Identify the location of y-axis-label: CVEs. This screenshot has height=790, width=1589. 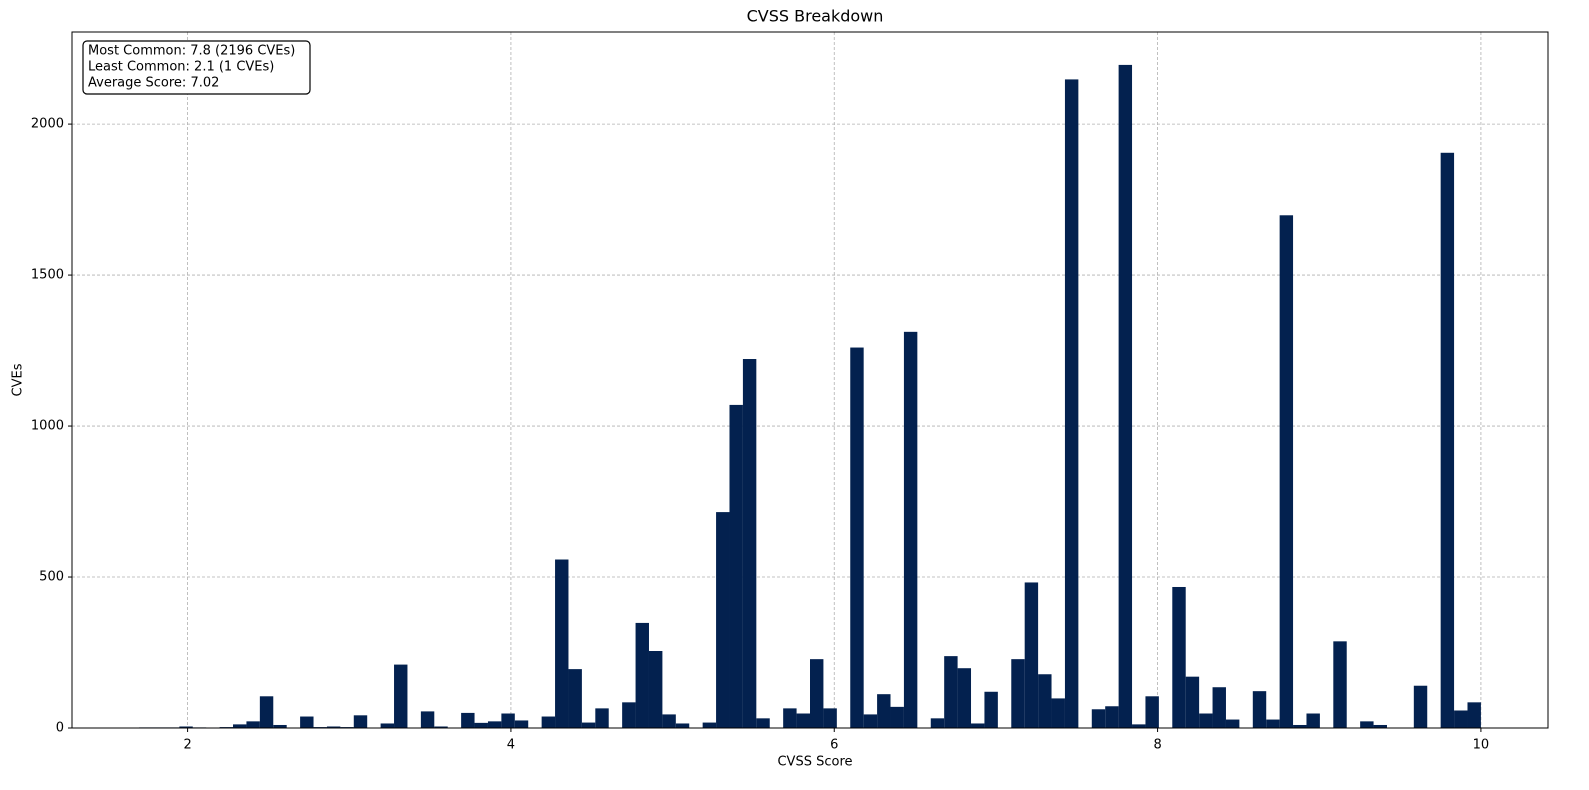
(18, 379).